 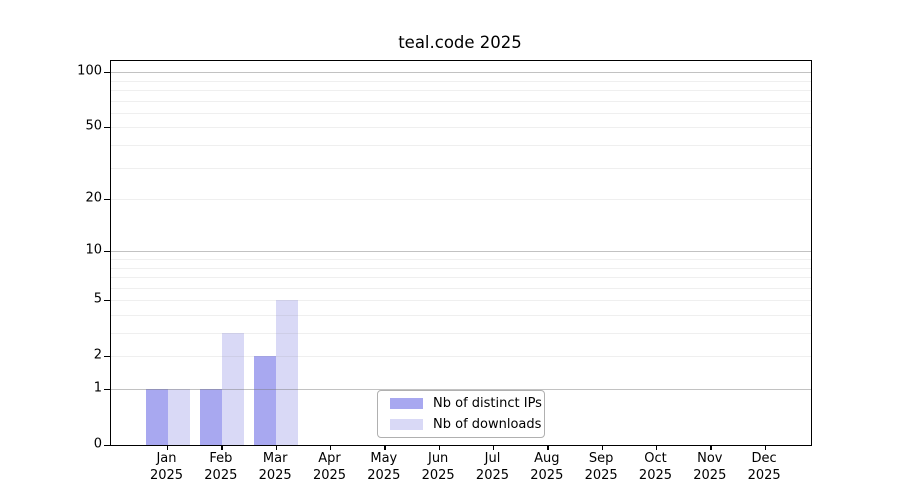 What do you see at coordinates (93, 198) in the screenshot?
I see `y-tick-label: 20` at bounding box center [93, 198].